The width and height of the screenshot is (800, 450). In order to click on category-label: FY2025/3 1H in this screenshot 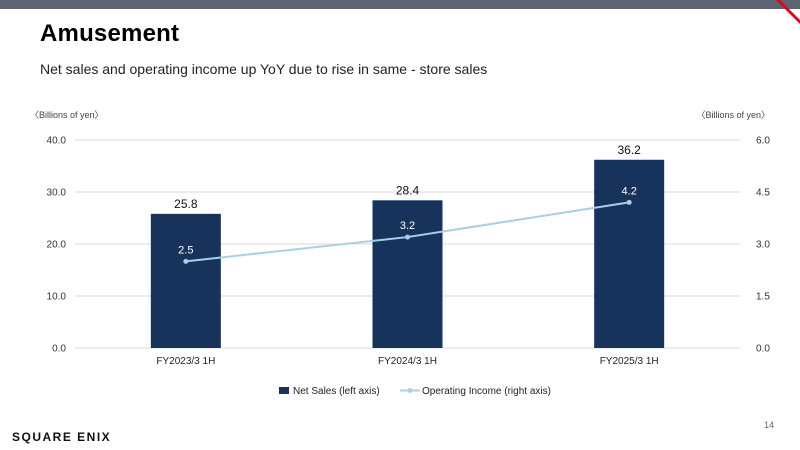, I will do `click(629, 361)`.